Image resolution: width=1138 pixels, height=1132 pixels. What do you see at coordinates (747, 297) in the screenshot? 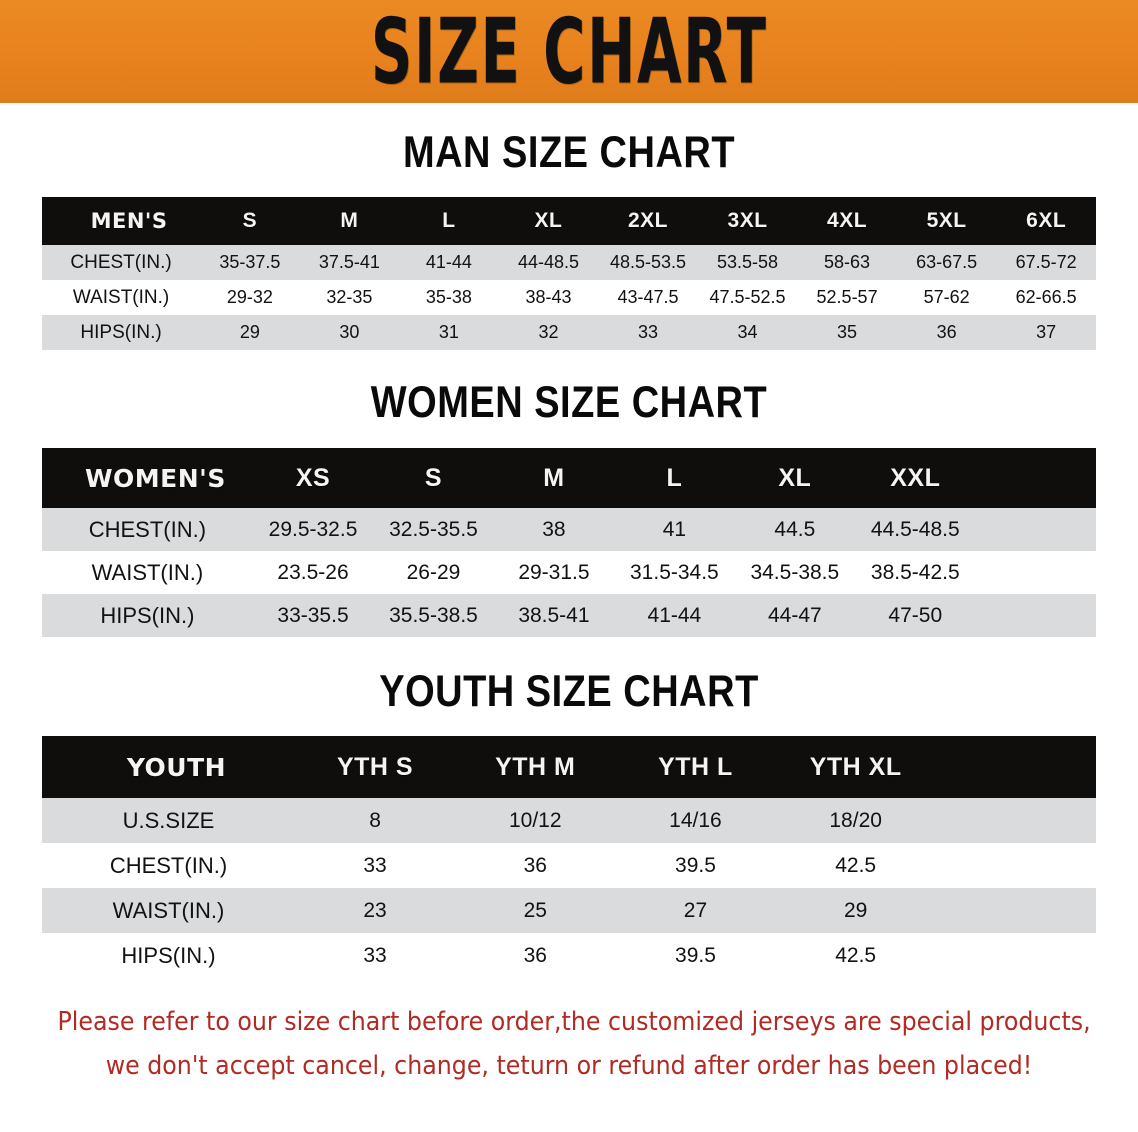
I see `man-cell: 47.5-52.5` at bounding box center [747, 297].